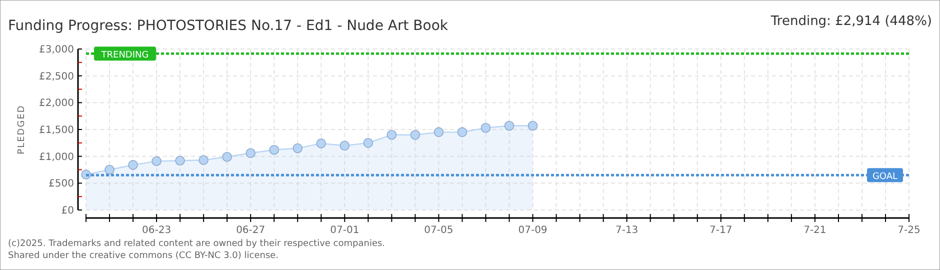 The width and height of the screenshot is (940, 270). I want to click on y-tick-label: £2,500, so click(56, 76).